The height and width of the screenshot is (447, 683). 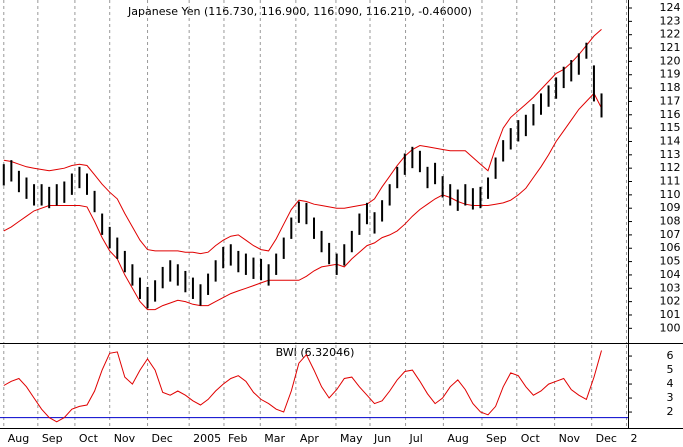 What do you see at coordinates (670, 140) in the screenshot?
I see `y-tick-label: 114` at bounding box center [670, 140].